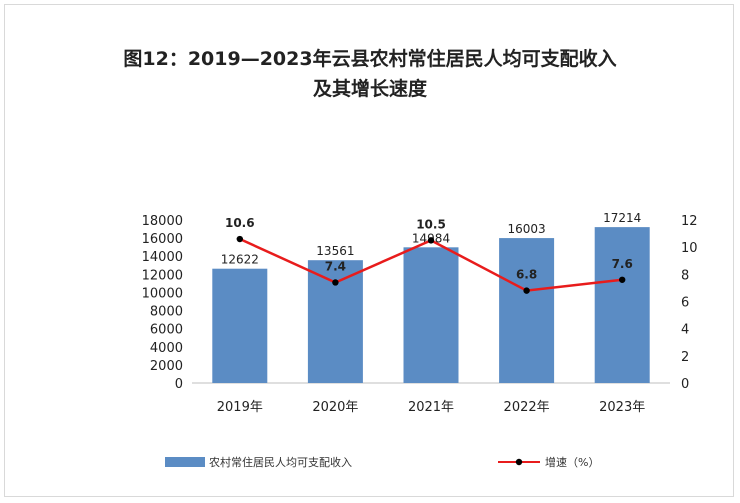 The width and height of the screenshot is (740, 503). What do you see at coordinates (179, 384) in the screenshot?
I see `y-left-tick-label: 0` at bounding box center [179, 384].